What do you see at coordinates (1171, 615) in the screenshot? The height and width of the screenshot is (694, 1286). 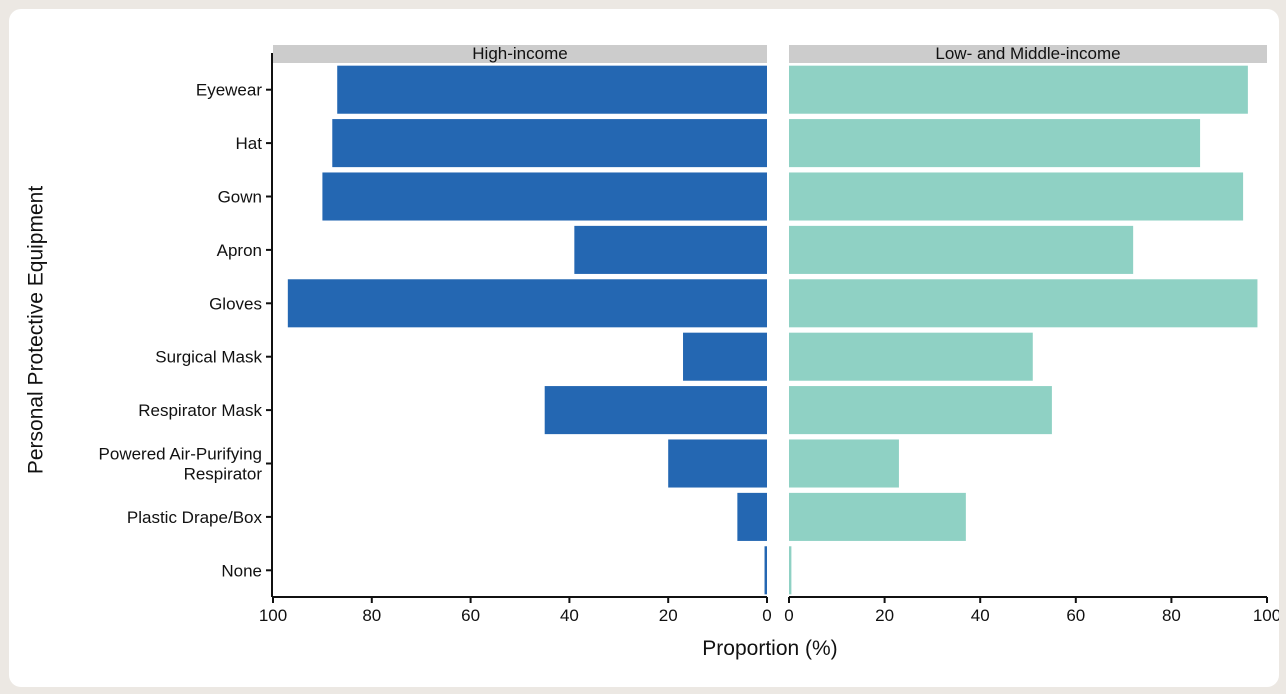 I see `x-tick-label-right-80: 80` at bounding box center [1171, 615].